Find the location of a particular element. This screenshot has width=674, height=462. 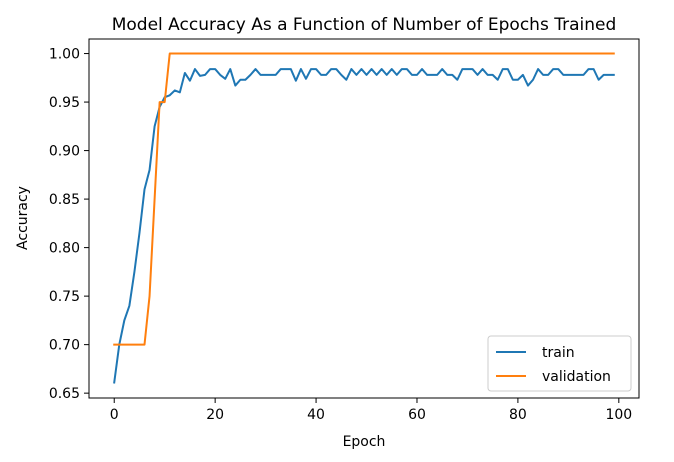

legend: train validation is located at coordinates (559, 363).